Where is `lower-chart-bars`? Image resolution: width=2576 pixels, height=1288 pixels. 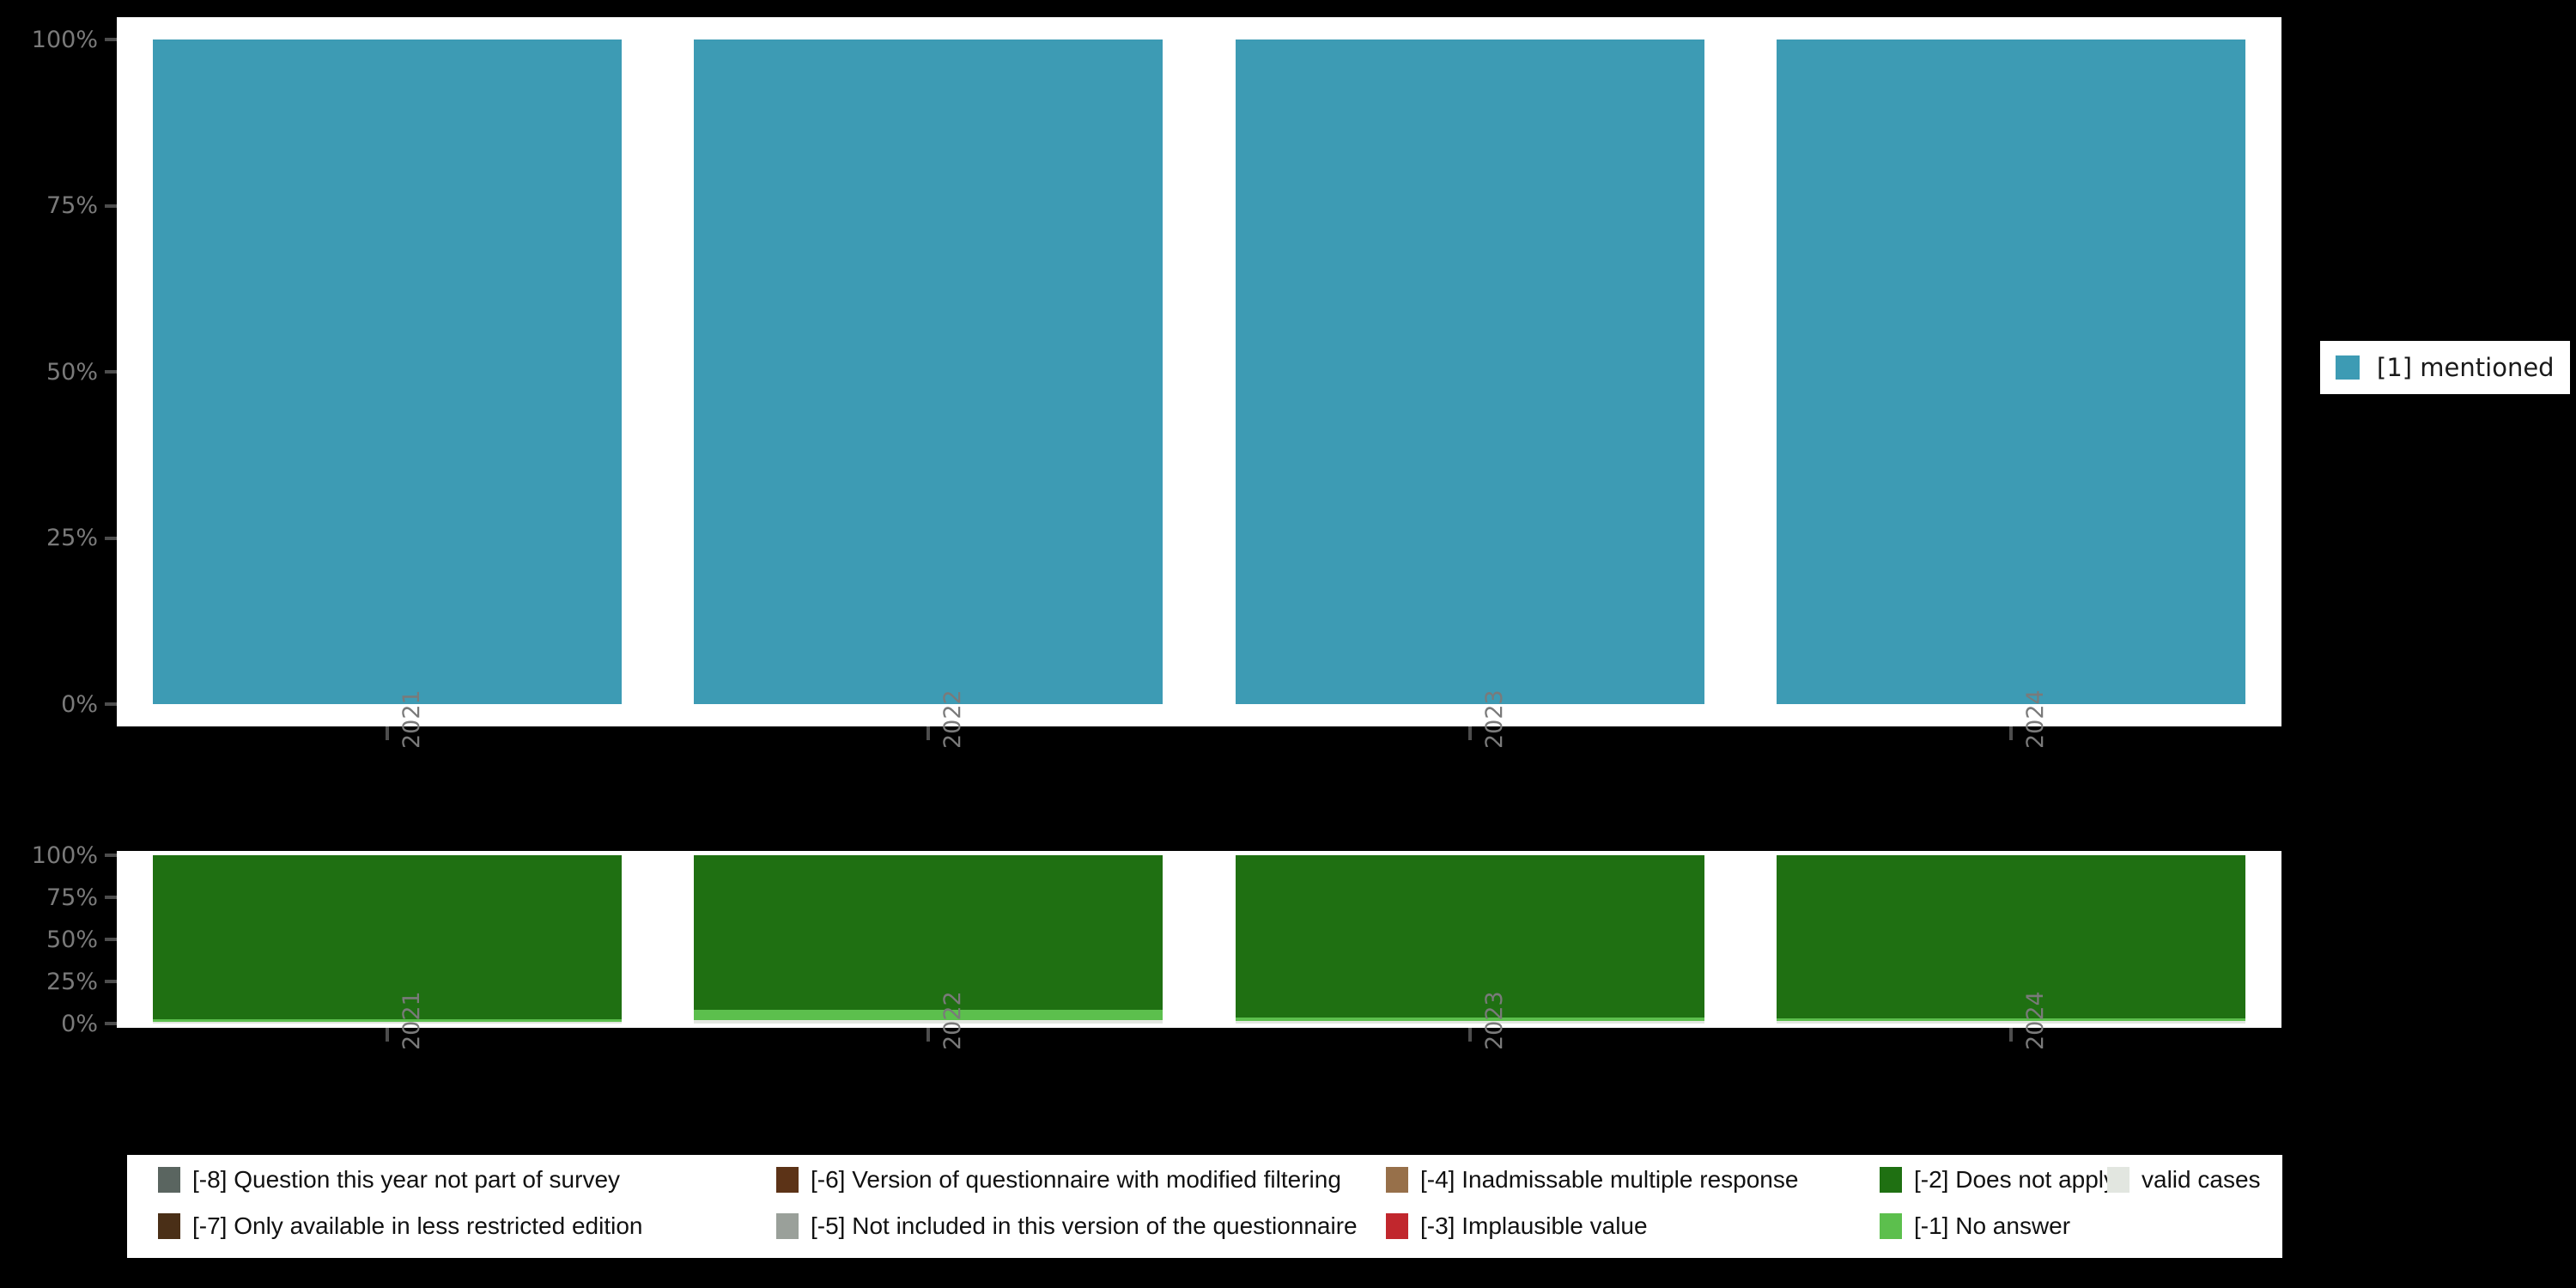 lower-chart-bars is located at coordinates (1199, 940).